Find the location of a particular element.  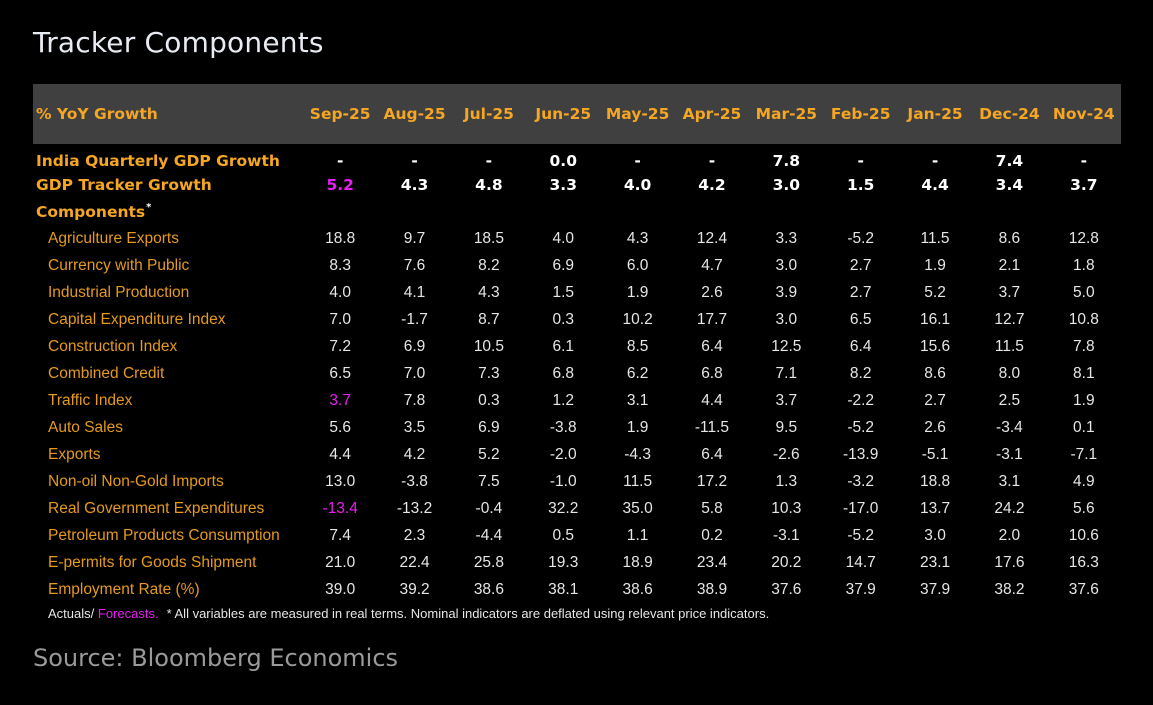

value-cell: 1.3 is located at coordinates (786, 481).